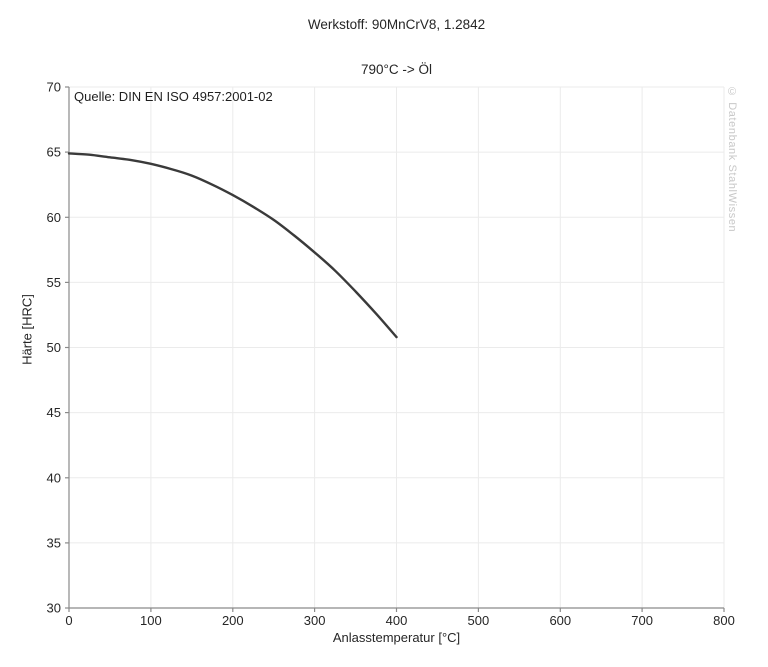 This screenshot has width=768, height=667. I want to click on x-tick-label: 600, so click(560, 620).